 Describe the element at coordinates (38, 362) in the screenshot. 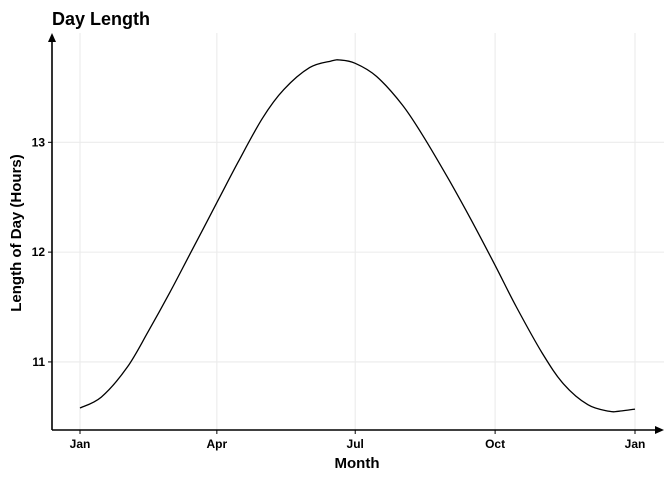

I see `y-tick-label: 11` at that location.